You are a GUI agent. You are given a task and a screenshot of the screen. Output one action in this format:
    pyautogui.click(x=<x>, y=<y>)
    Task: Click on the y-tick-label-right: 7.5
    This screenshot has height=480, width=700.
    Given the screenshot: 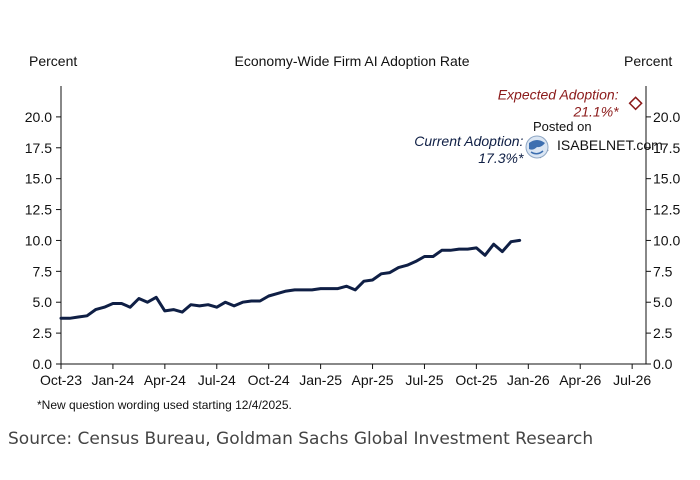 What is the action you would take?
    pyautogui.click(x=663, y=271)
    